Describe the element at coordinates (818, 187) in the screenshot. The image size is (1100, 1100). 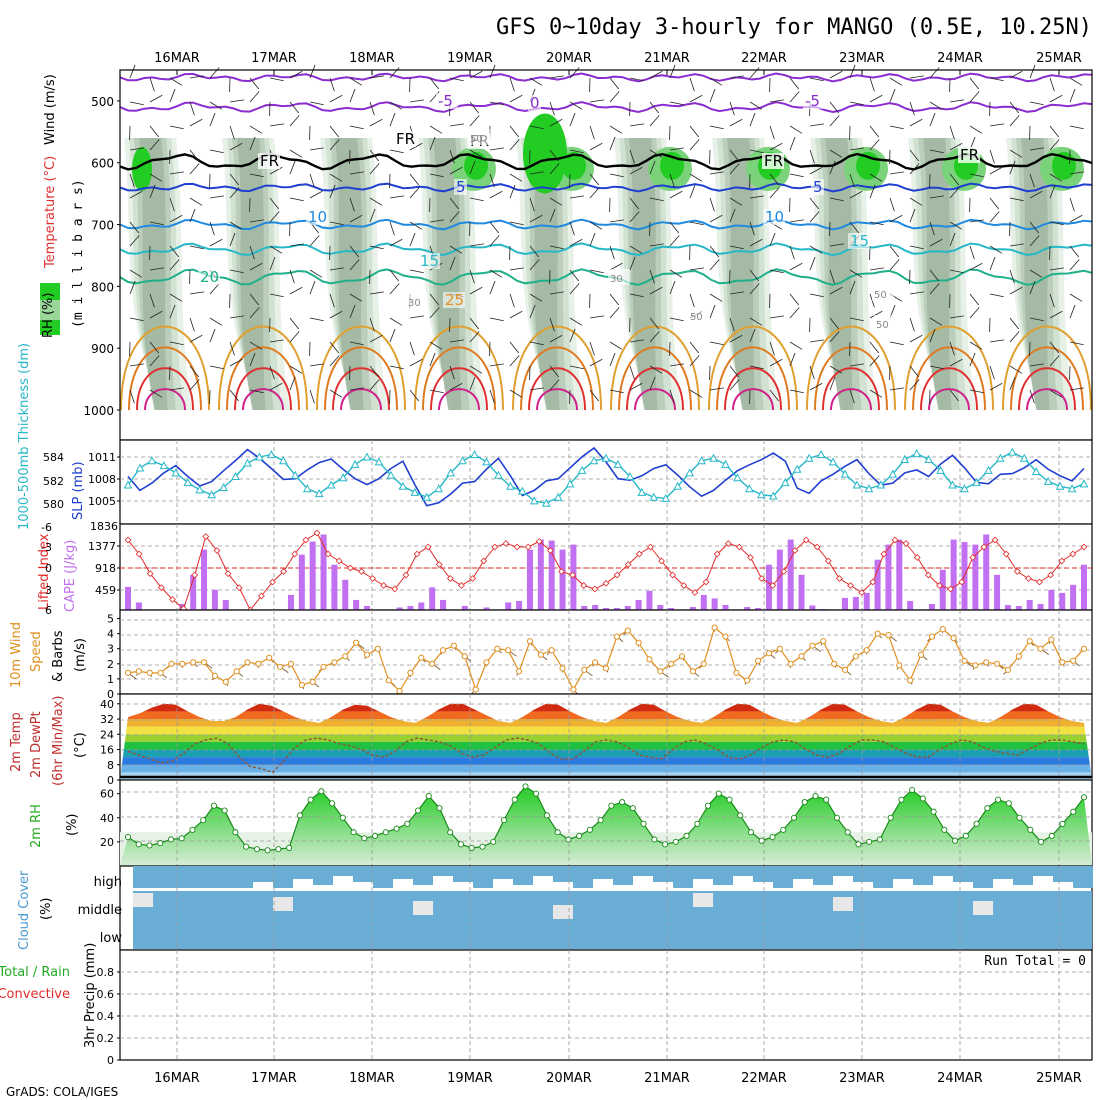
I see `contour-label: 5` at that location.